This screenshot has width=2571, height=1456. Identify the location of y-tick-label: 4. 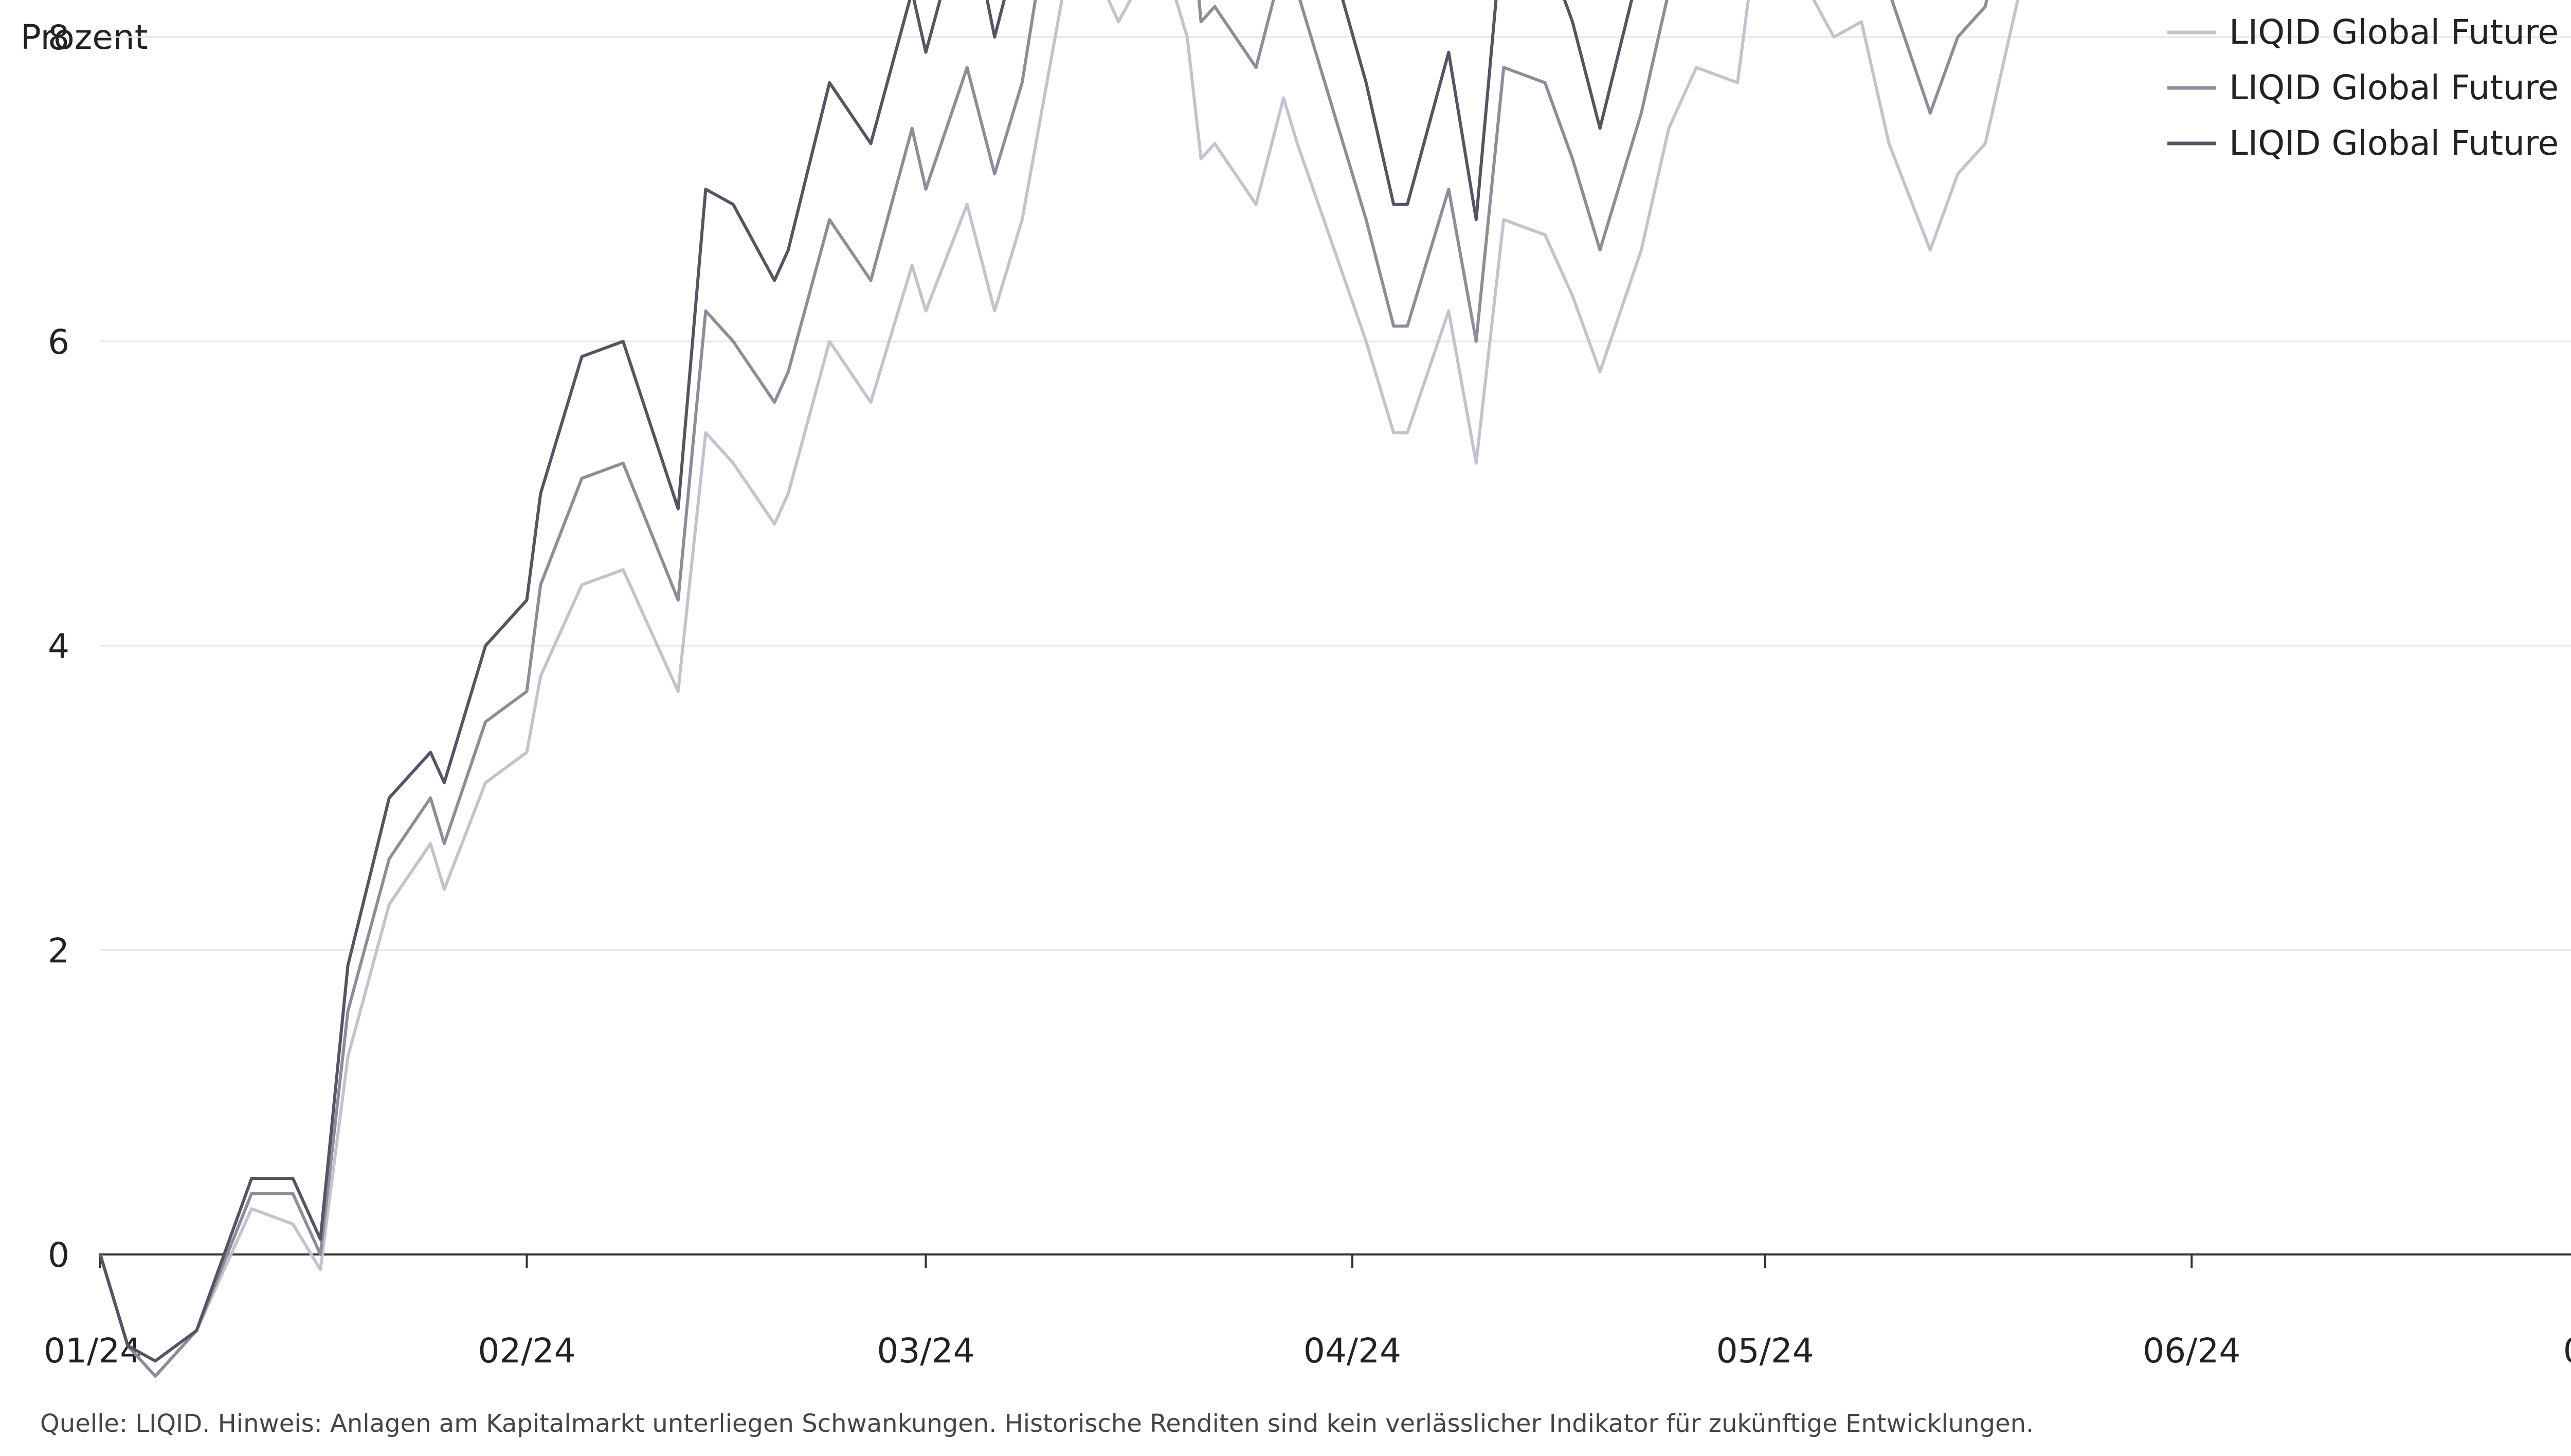
(58, 647).